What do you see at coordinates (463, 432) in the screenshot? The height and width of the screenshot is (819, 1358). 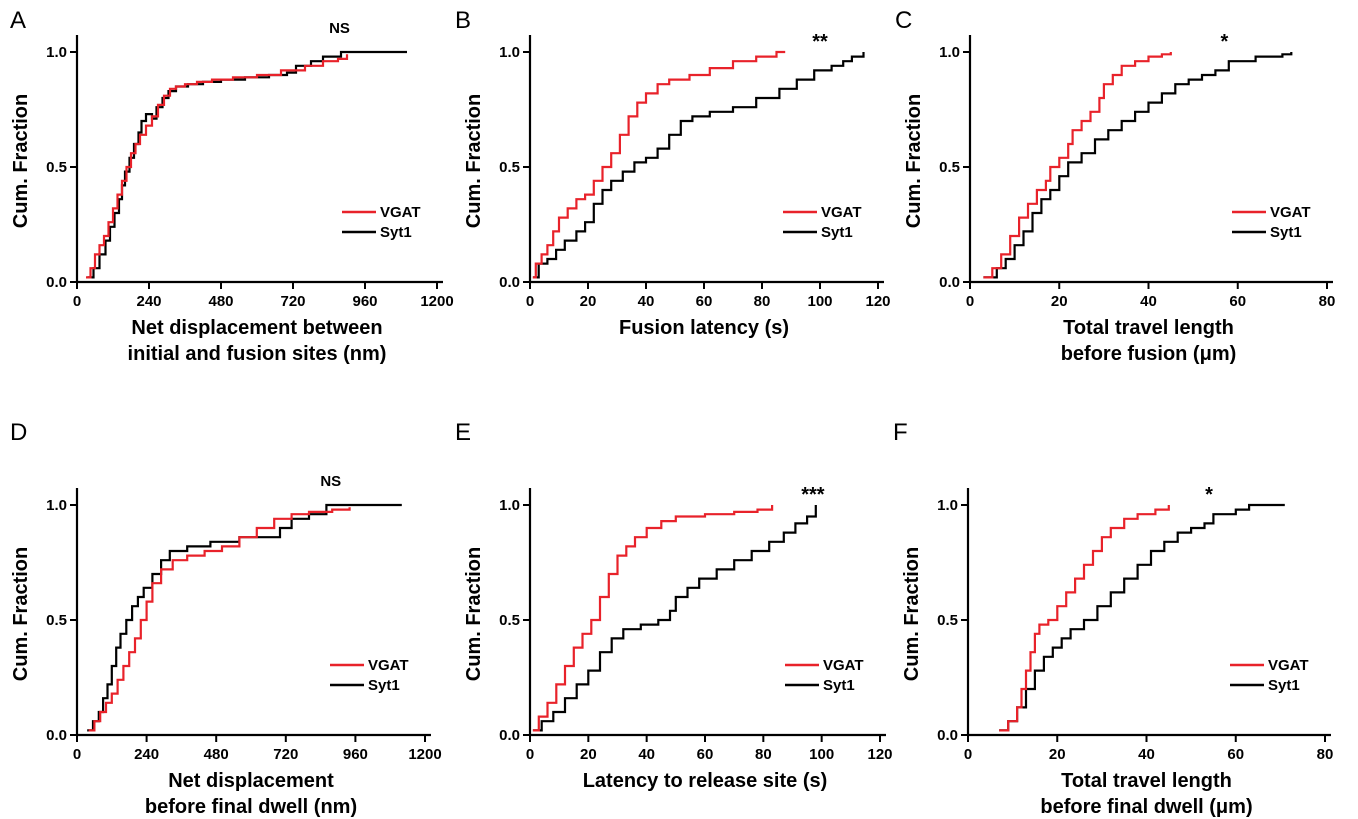 I see `panel-letter: E` at bounding box center [463, 432].